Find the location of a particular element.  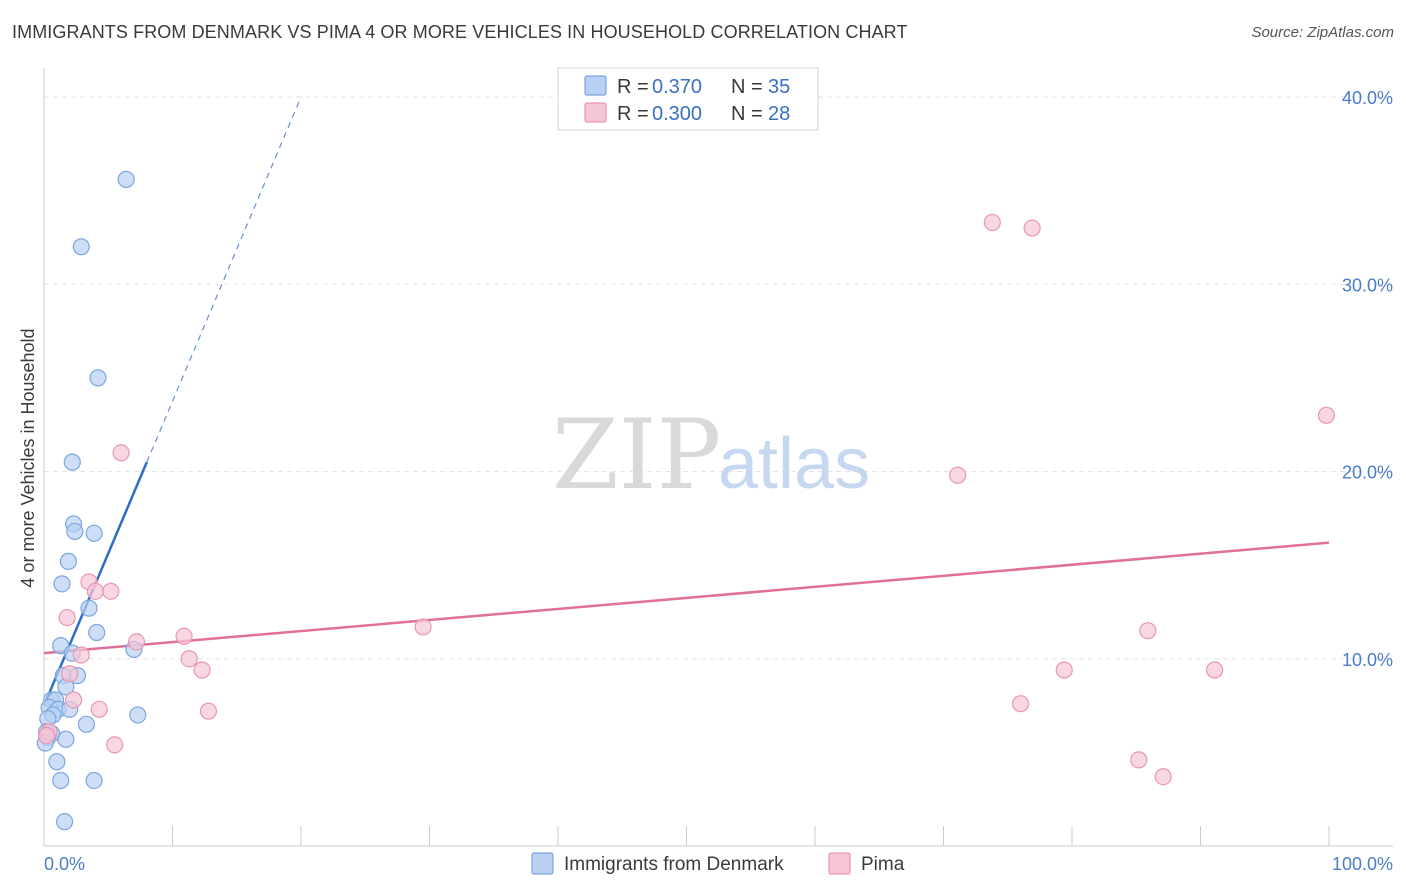

y-tick-label-20: 20.0% is located at coordinates (1367, 473).